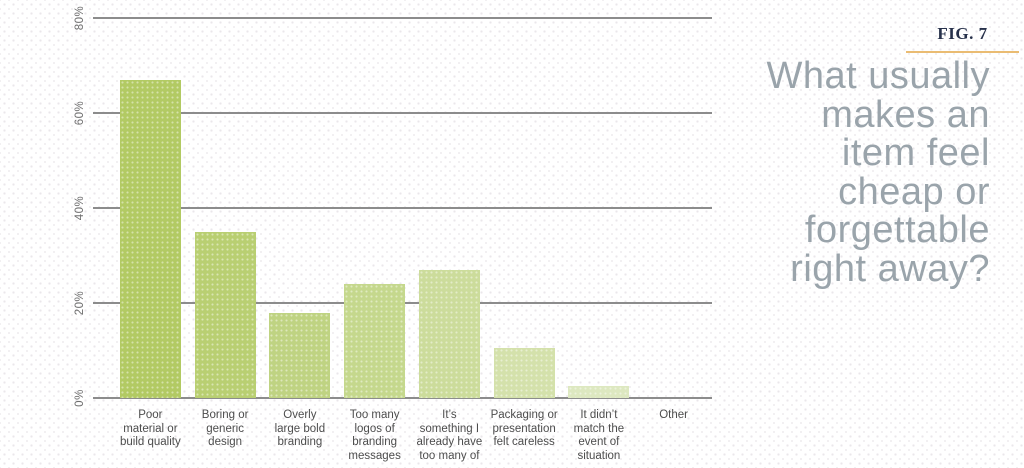  I want to click on category-label-line: build quality, so click(150, 442).